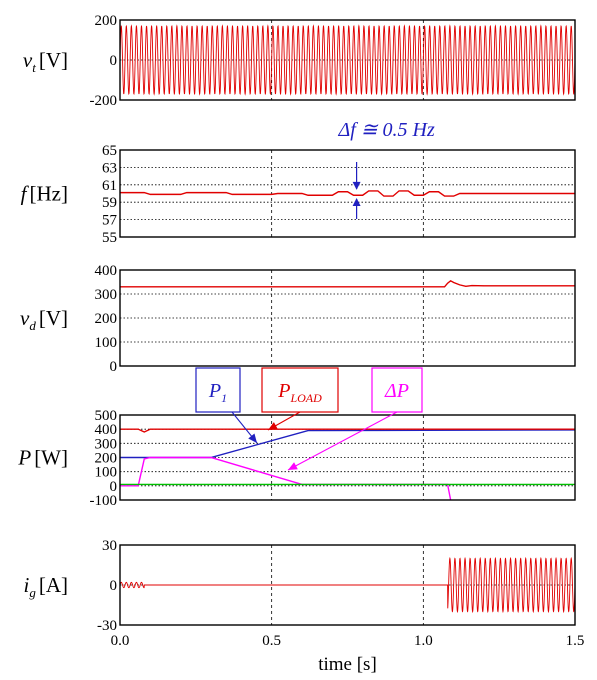 The height and width of the screenshot is (680, 597). Describe the element at coordinates (109, 546) in the screenshot. I see `y-tick-label: 30` at that location.